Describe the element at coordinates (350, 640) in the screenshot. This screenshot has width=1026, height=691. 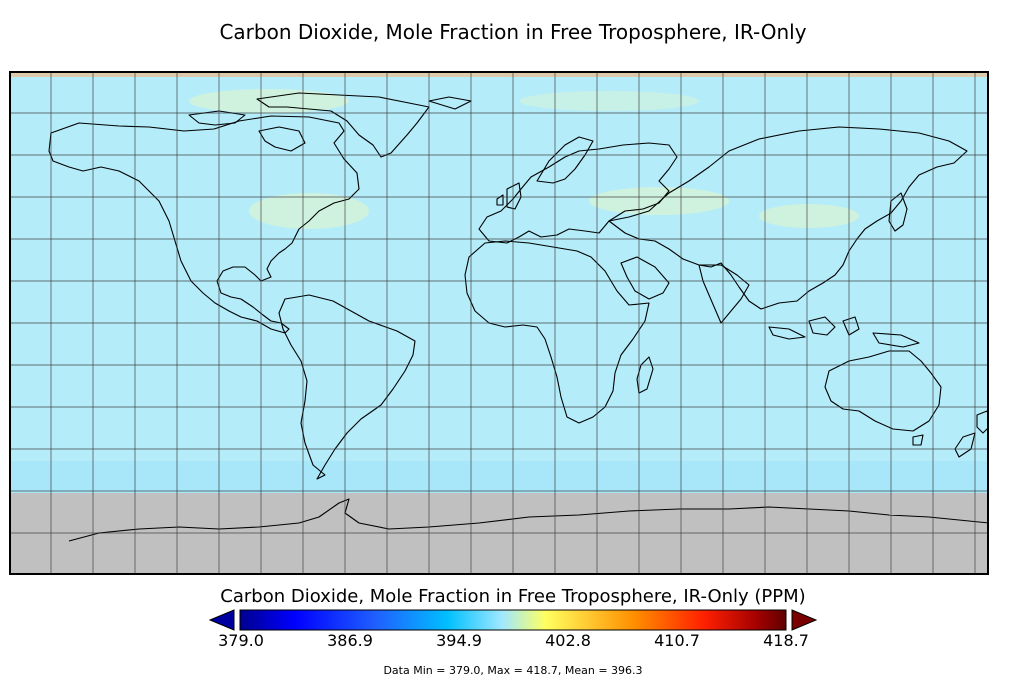
I see `colorbar-tick-label: 386.9` at that location.